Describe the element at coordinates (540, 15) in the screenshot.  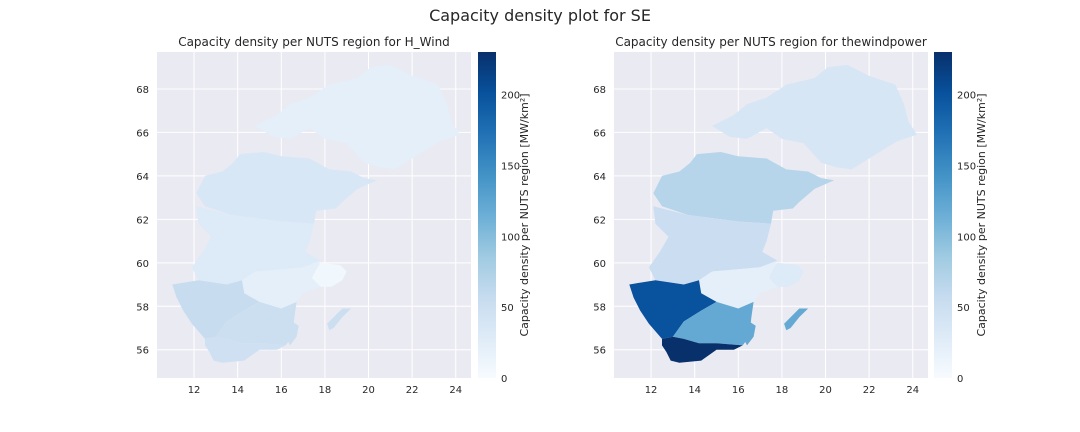
I see `figure-suptitle: Capacity density plot for SE` at that location.